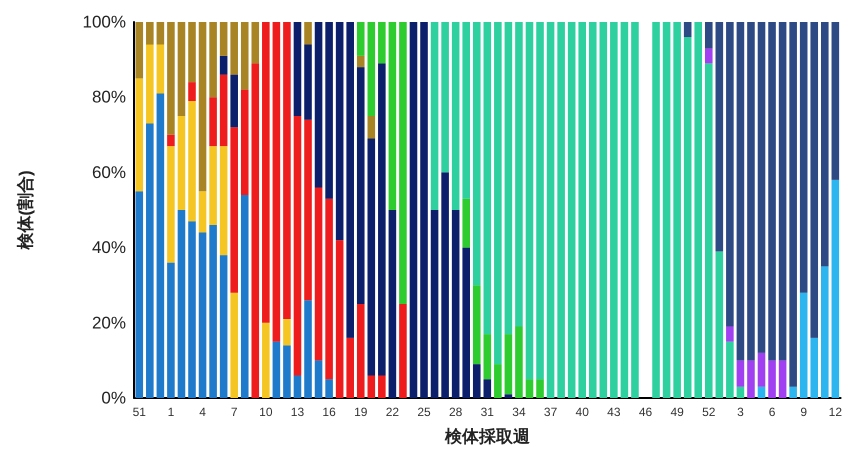 This screenshot has height=474, width=845. Describe the element at coordinates (519, 412) in the screenshot. I see `x-tick-label: 34` at that location.